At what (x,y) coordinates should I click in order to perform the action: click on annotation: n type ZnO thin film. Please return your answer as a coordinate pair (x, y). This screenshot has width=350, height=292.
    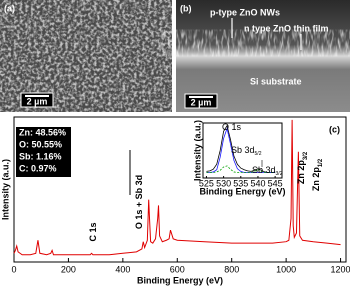
    Looking at the image, I should click on (286, 28).